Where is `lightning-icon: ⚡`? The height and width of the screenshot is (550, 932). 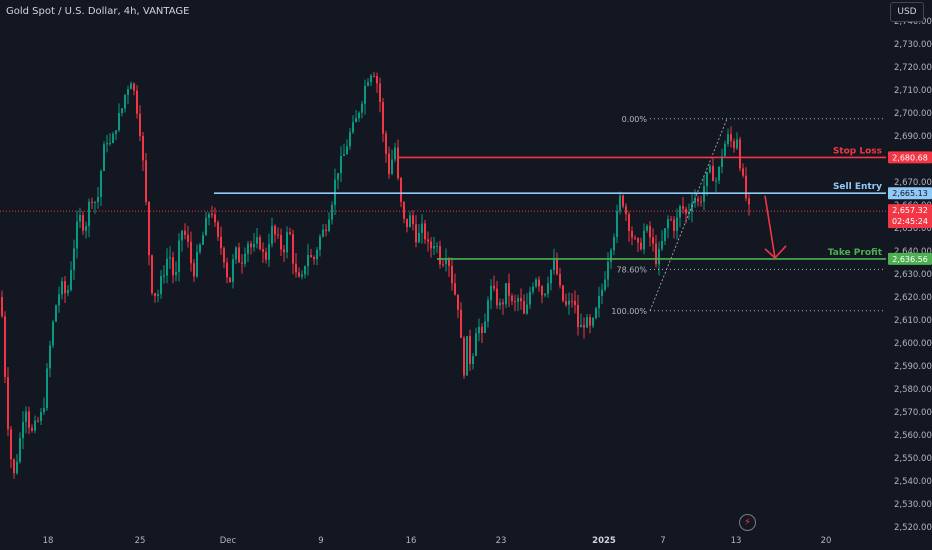 lightning-icon: ⚡ is located at coordinates (747, 522).